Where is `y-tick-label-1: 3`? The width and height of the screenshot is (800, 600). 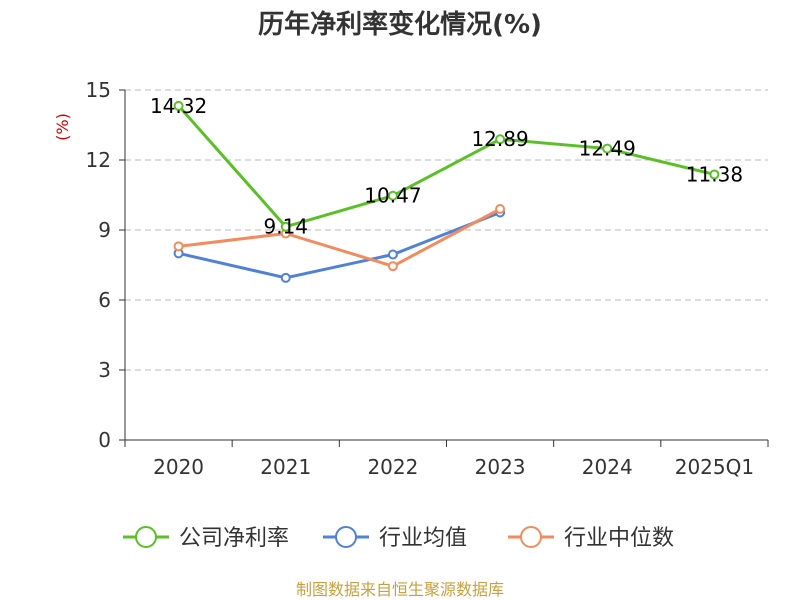 y-tick-label-1: 3 is located at coordinates (104, 370).